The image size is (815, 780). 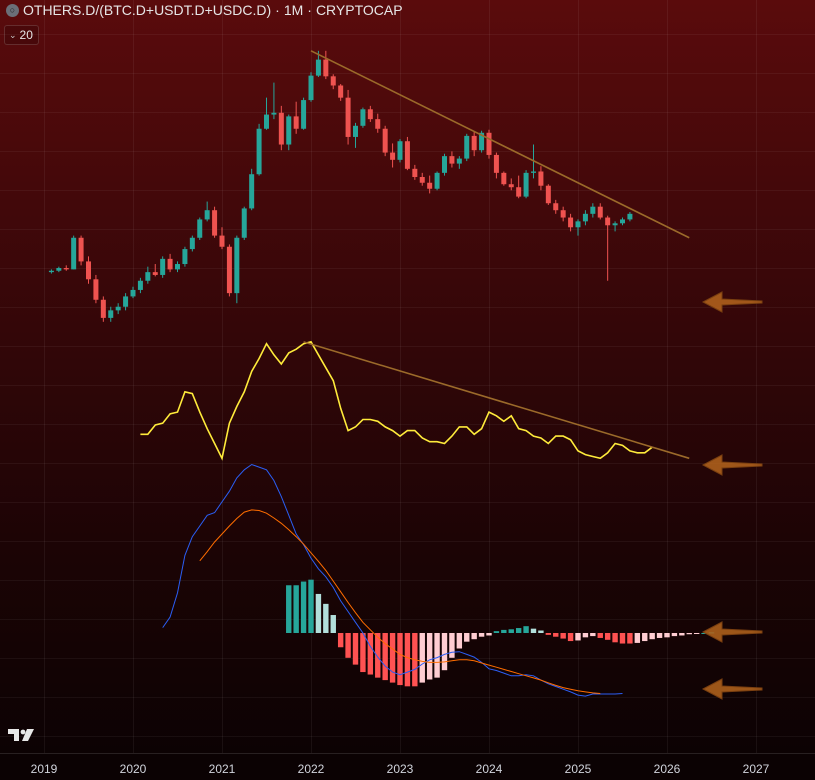 What do you see at coordinates (21, 35) in the screenshot?
I see `indicator-count-button: ⌄ 20` at bounding box center [21, 35].